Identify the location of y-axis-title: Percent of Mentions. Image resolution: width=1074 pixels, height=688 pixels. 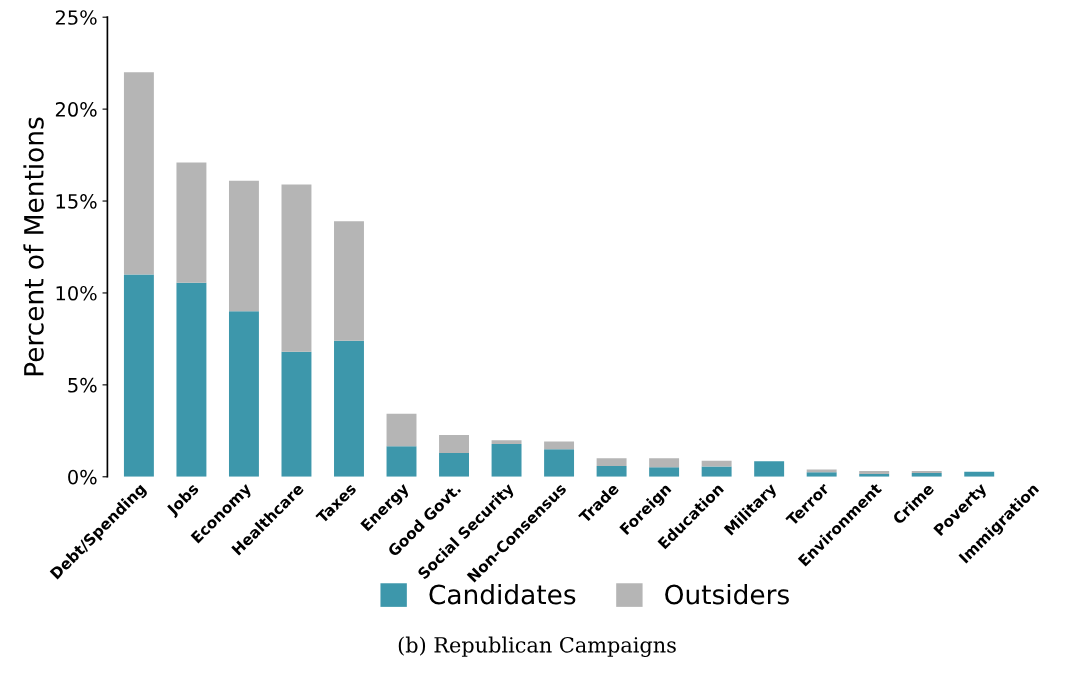
(33, 246).